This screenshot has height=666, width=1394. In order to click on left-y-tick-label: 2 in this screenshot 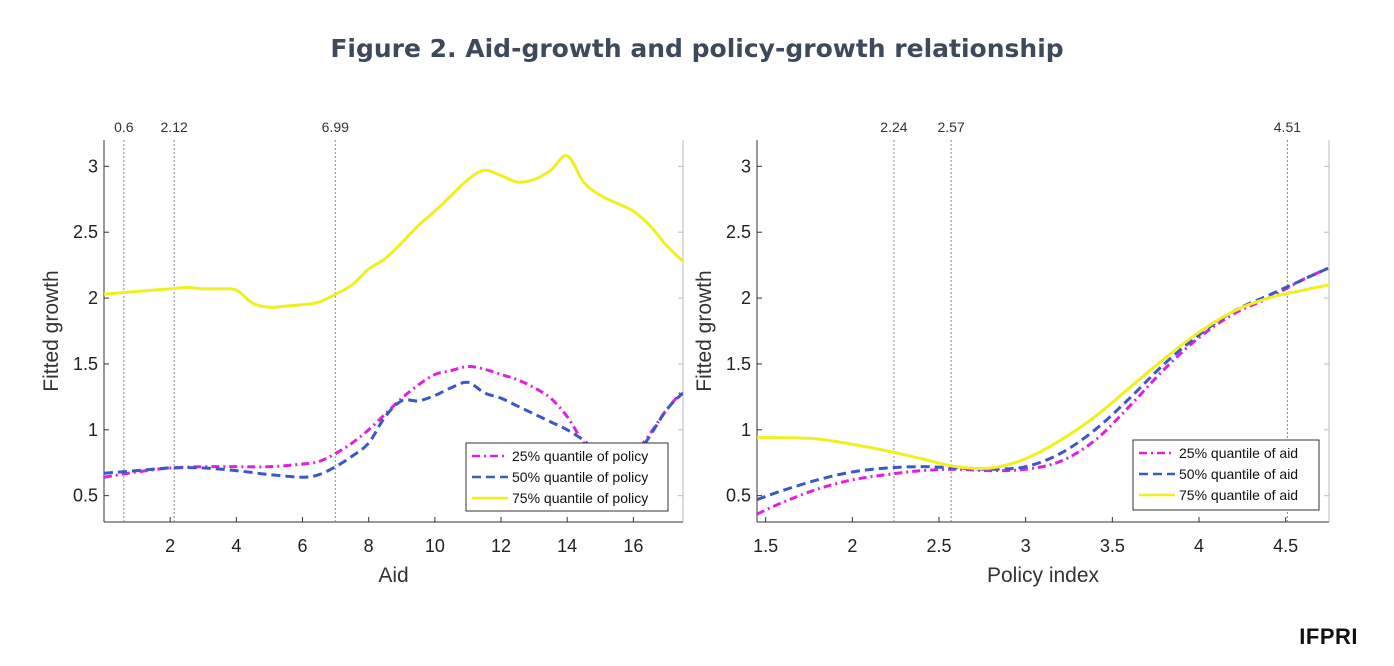, I will do `click(93, 298)`.